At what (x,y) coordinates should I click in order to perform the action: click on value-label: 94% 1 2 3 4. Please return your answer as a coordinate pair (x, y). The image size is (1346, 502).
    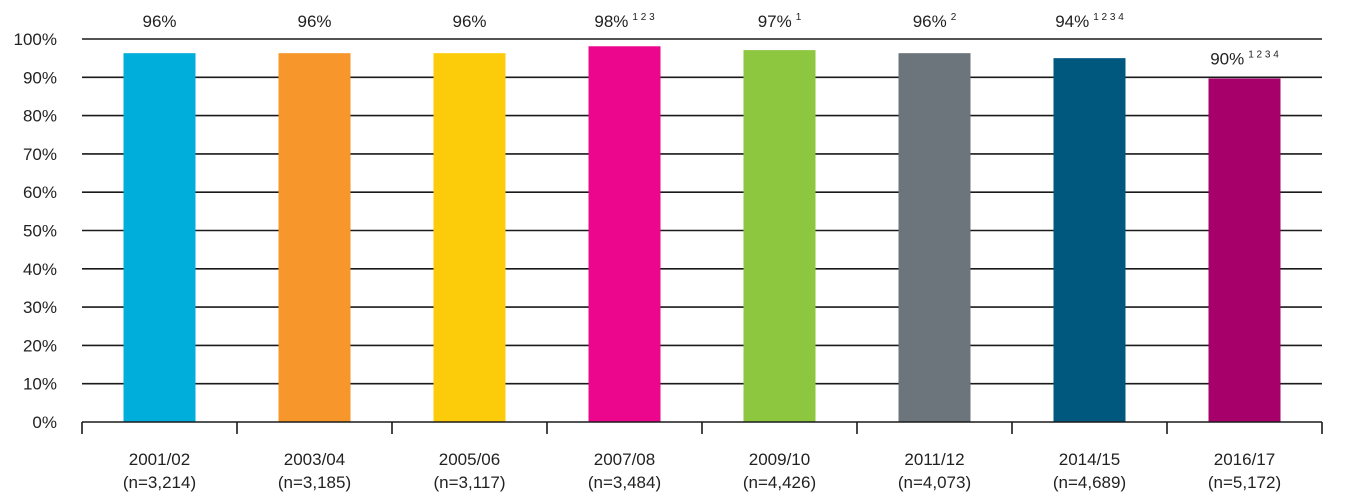
    Looking at the image, I should click on (1089, 21).